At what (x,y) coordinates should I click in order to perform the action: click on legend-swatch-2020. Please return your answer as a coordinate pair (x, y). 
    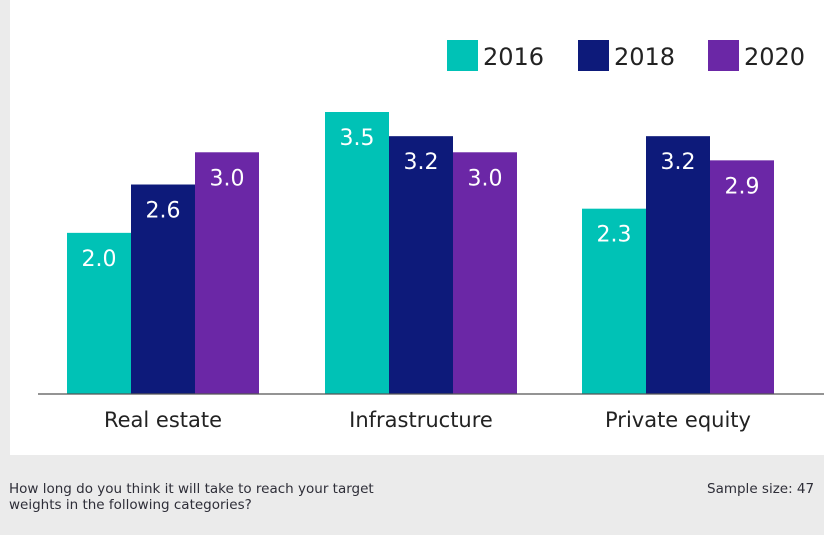
    Looking at the image, I should click on (723, 55).